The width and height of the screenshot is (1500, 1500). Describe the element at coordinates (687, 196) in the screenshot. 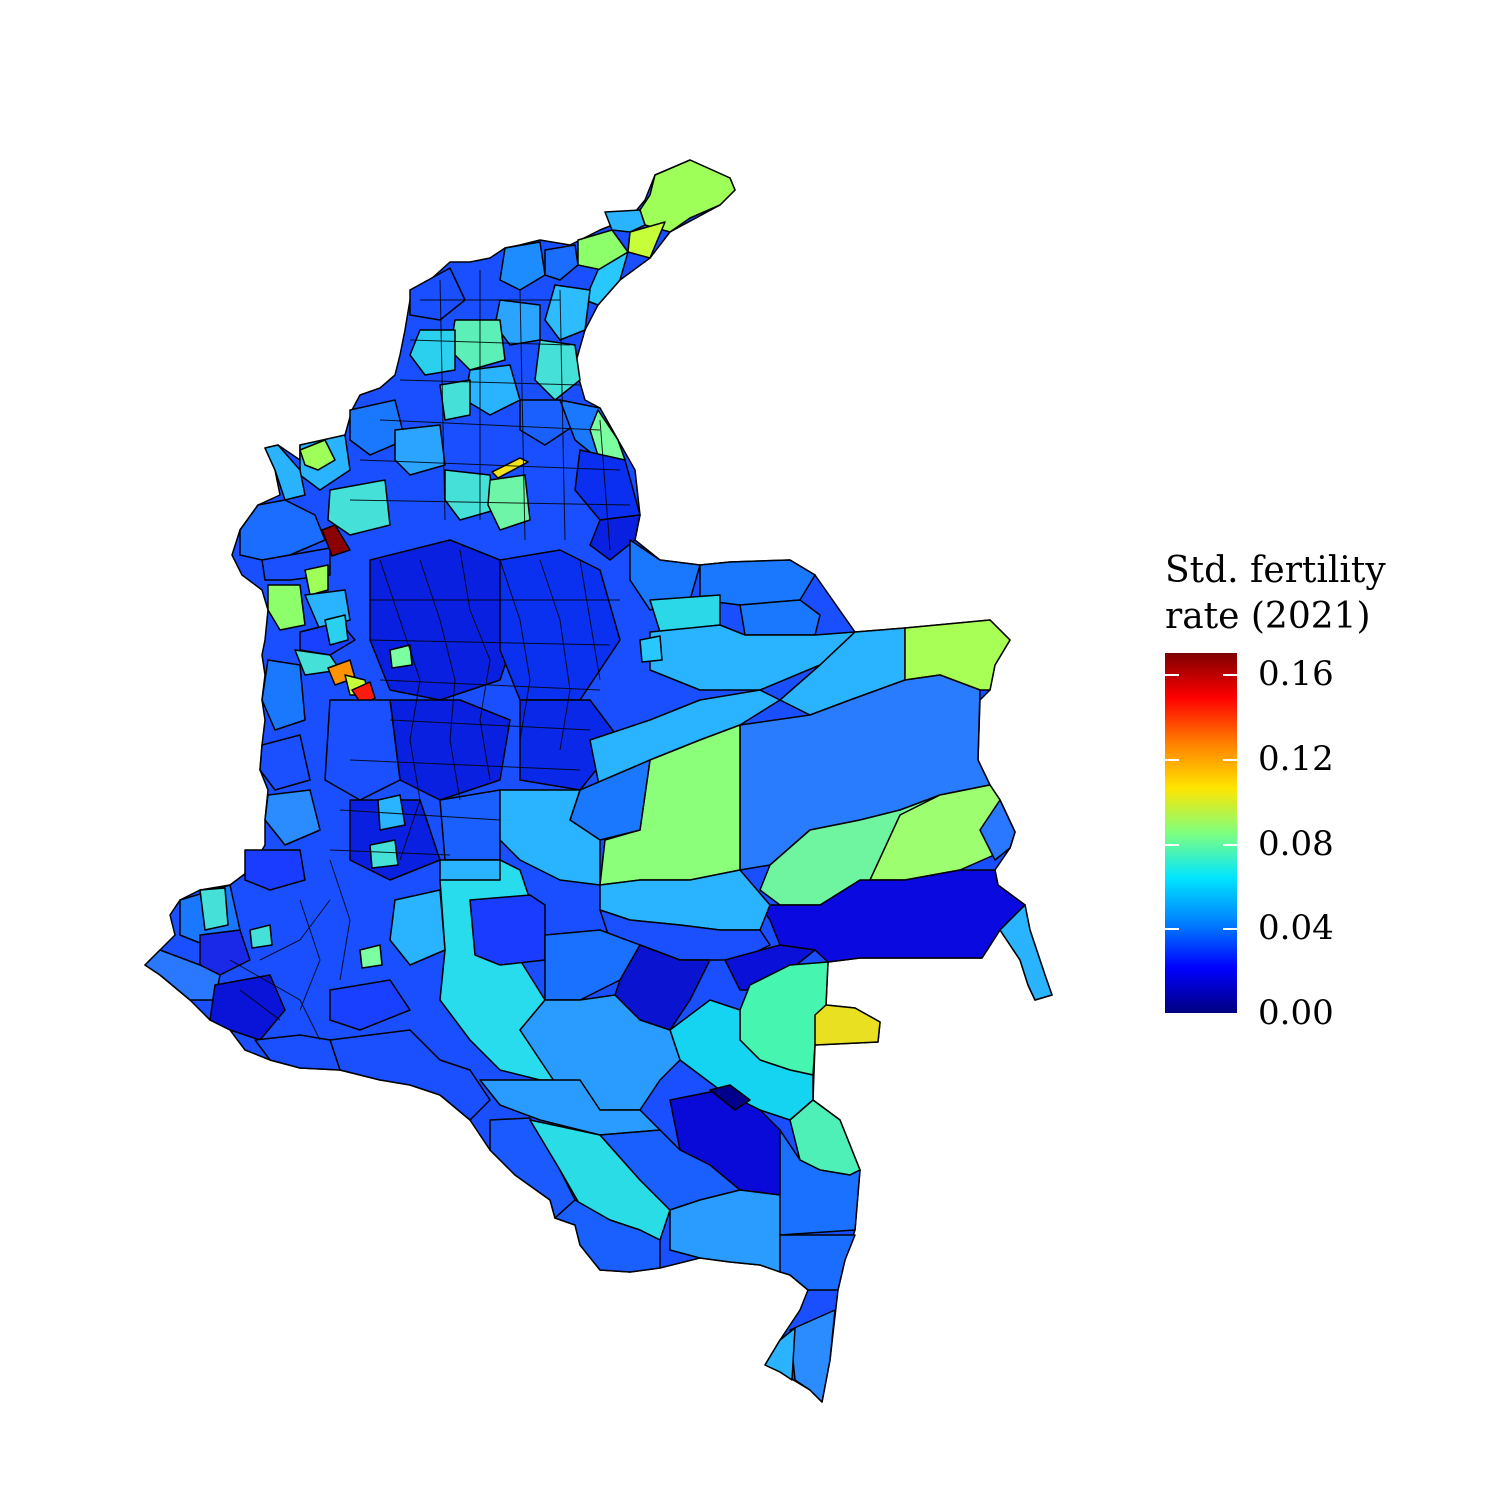

I see `region-guajira-north` at that location.